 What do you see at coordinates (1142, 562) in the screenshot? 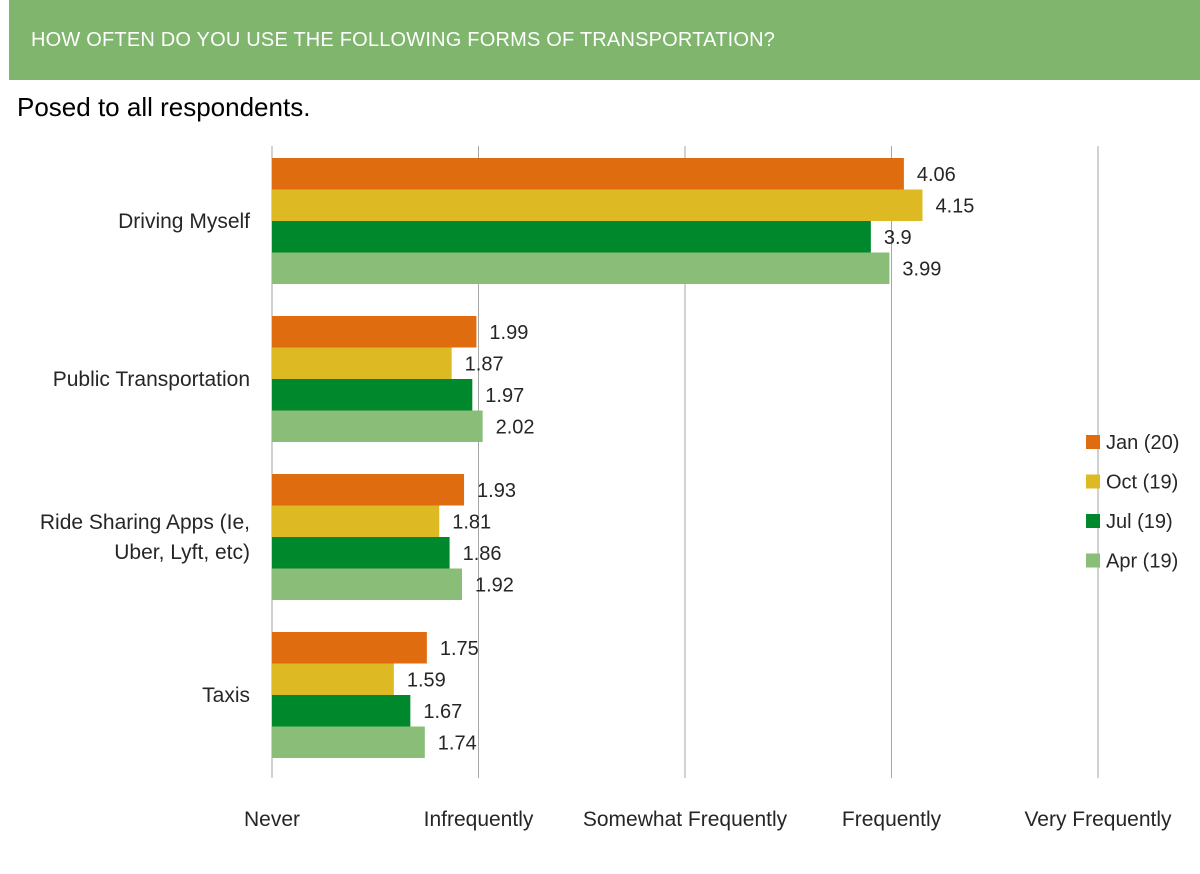
I see `legend-label: Apr (19)` at bounding box center [1142, 562].